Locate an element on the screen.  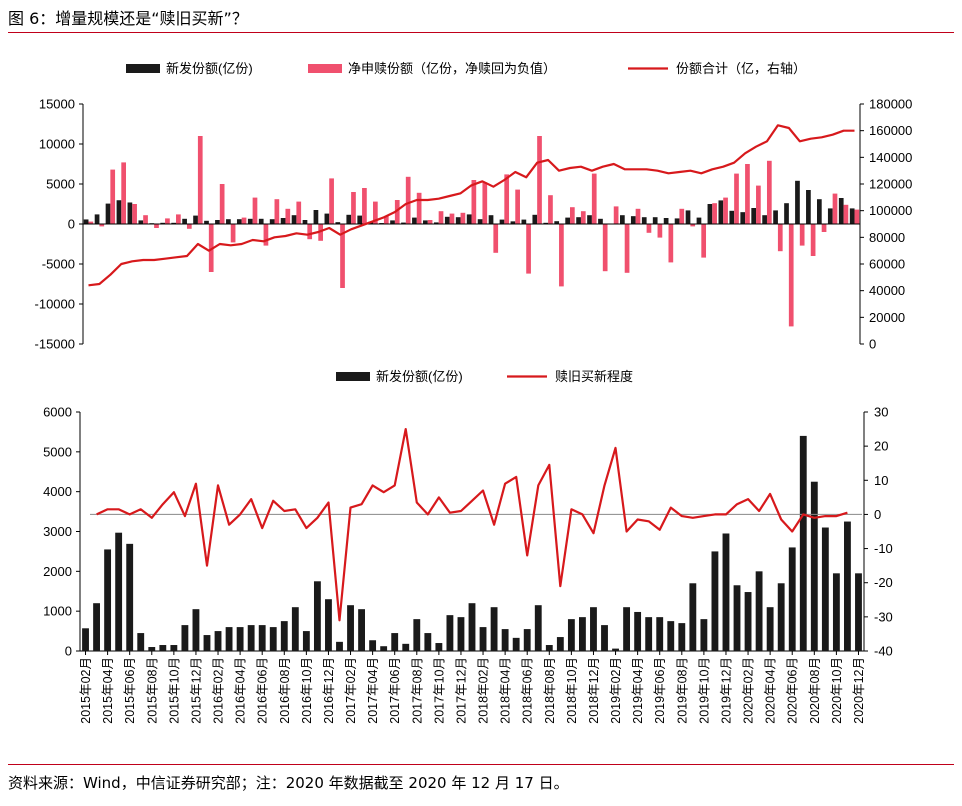
chart2-x-tick-label: 2016年10月 is located at coordinates (307, 690).